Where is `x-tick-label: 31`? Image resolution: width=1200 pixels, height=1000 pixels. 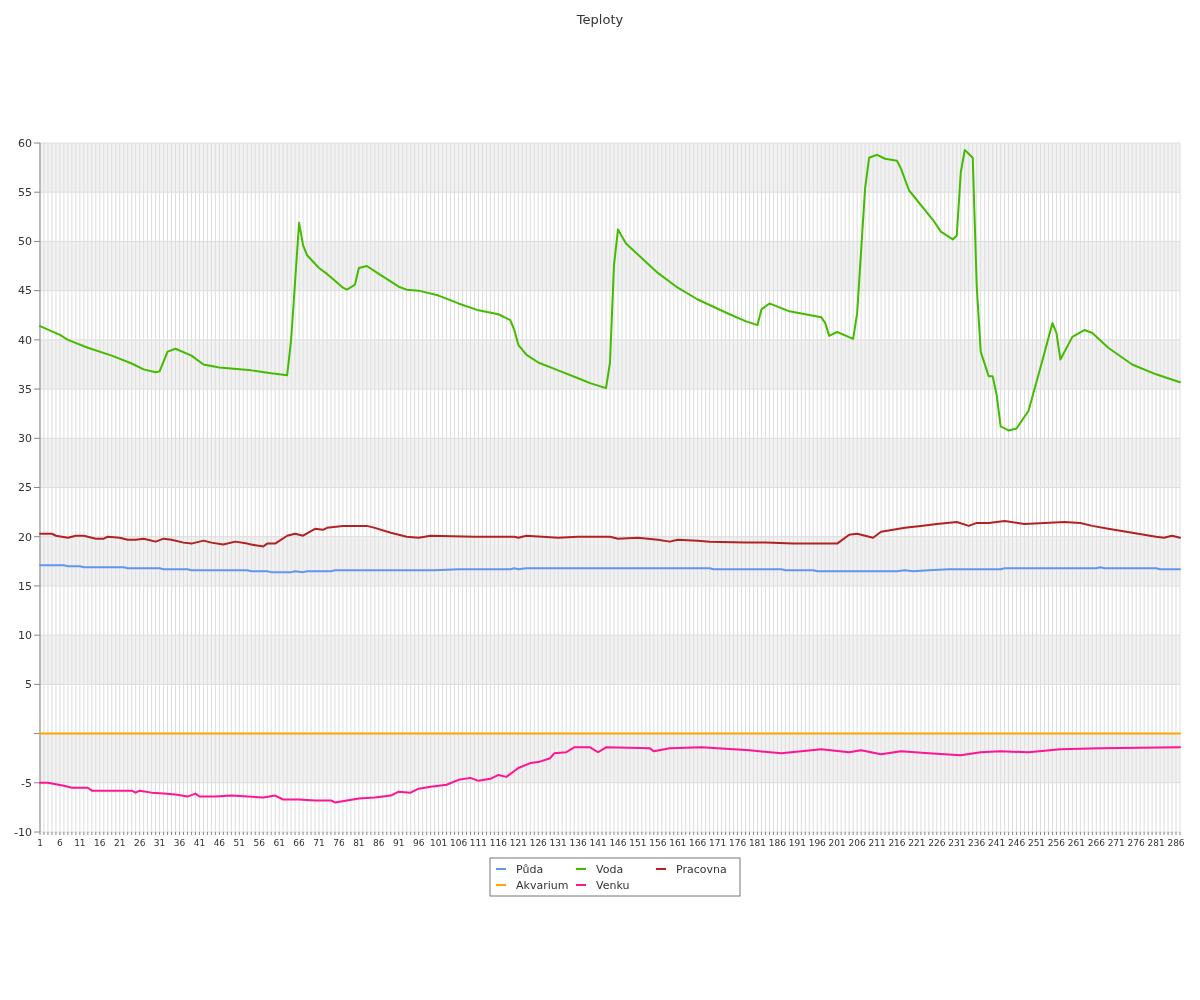 x-tick-label: 31 is located at coordinates (159, 843).